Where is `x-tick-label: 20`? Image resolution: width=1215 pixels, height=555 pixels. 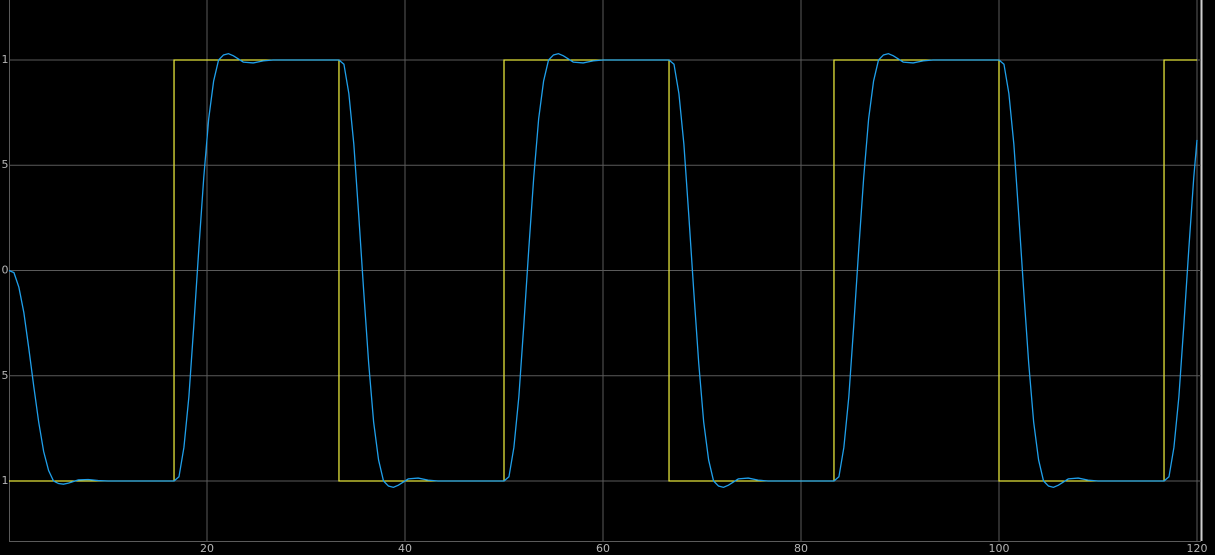
x-tick-label: 20 is located at coordinates (207, 548).